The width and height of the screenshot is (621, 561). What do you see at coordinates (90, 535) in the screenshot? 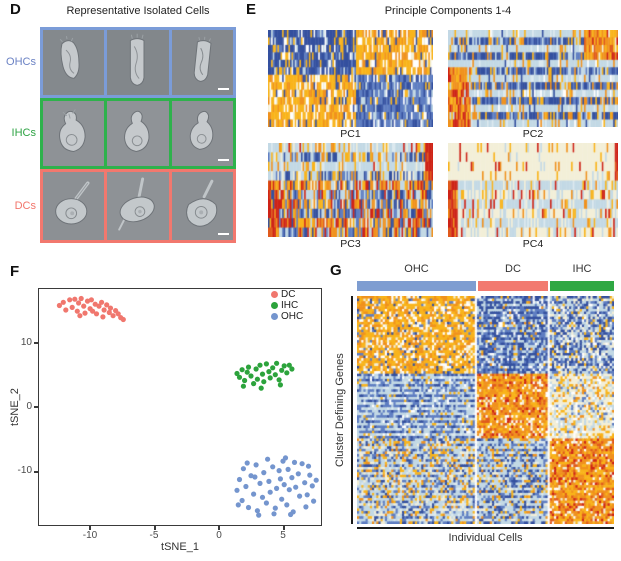
I see `x-tick-label: -10` at bounding box center [90, 535].